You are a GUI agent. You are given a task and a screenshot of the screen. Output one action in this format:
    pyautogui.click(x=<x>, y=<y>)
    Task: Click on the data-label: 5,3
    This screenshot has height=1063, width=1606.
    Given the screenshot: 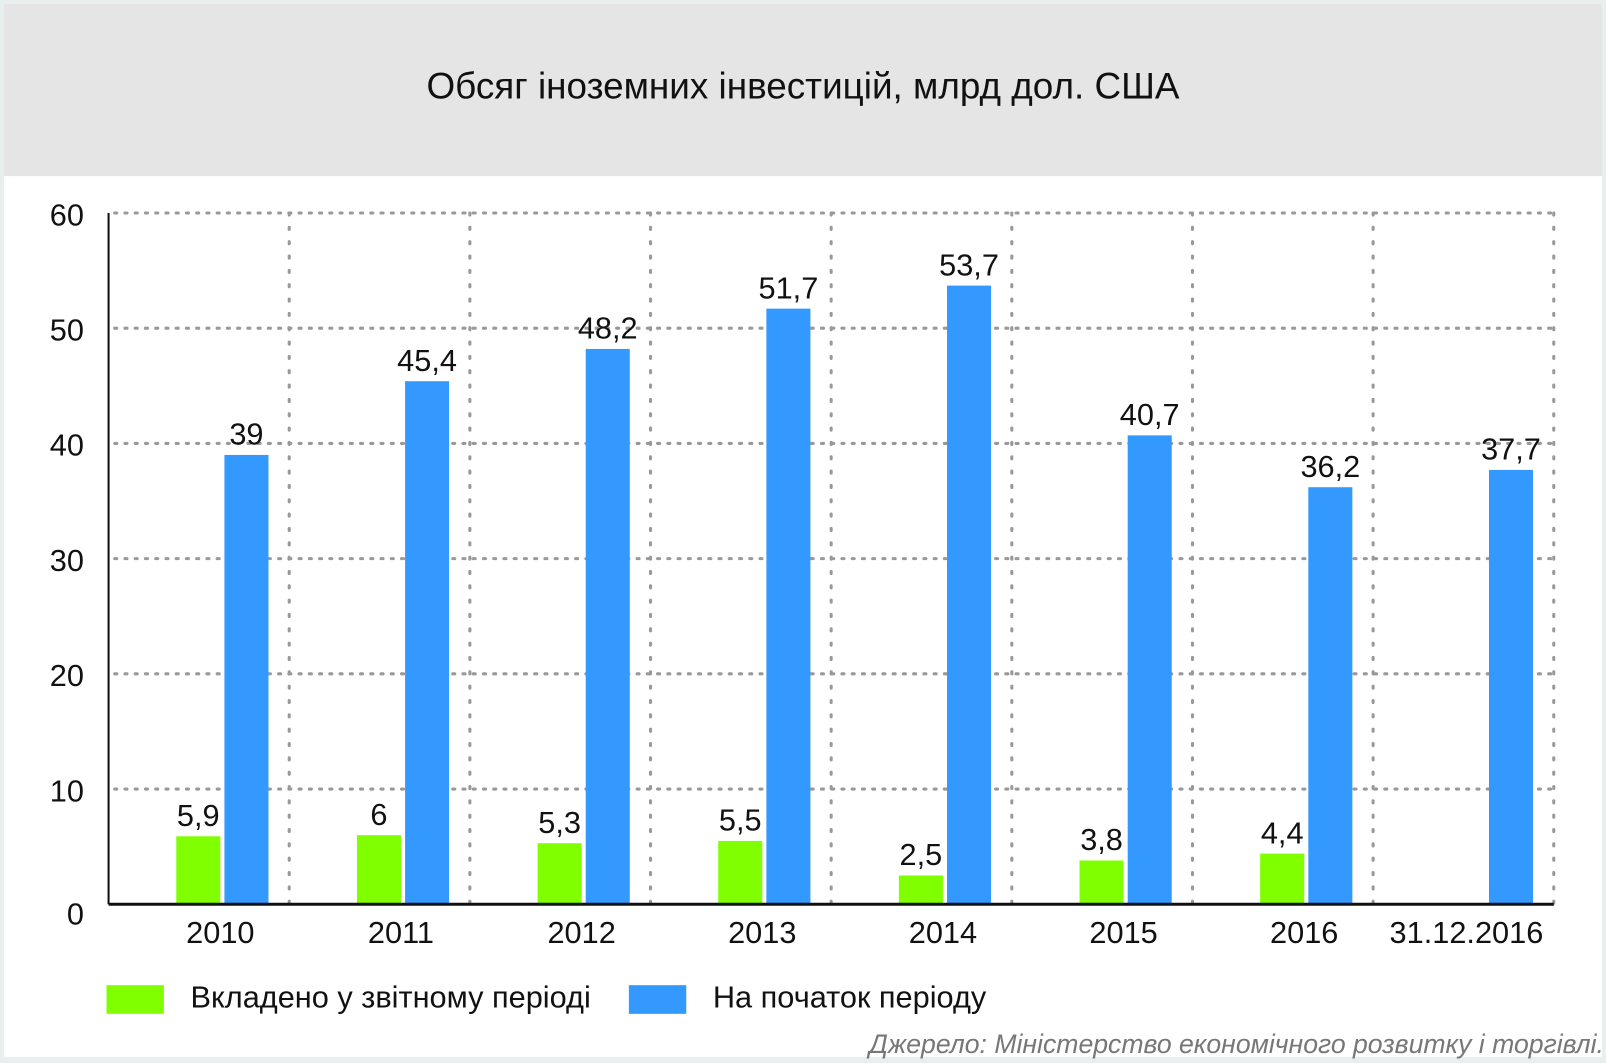 What is the action you would take?
    pyautogui.click(x=559, y=822)
    